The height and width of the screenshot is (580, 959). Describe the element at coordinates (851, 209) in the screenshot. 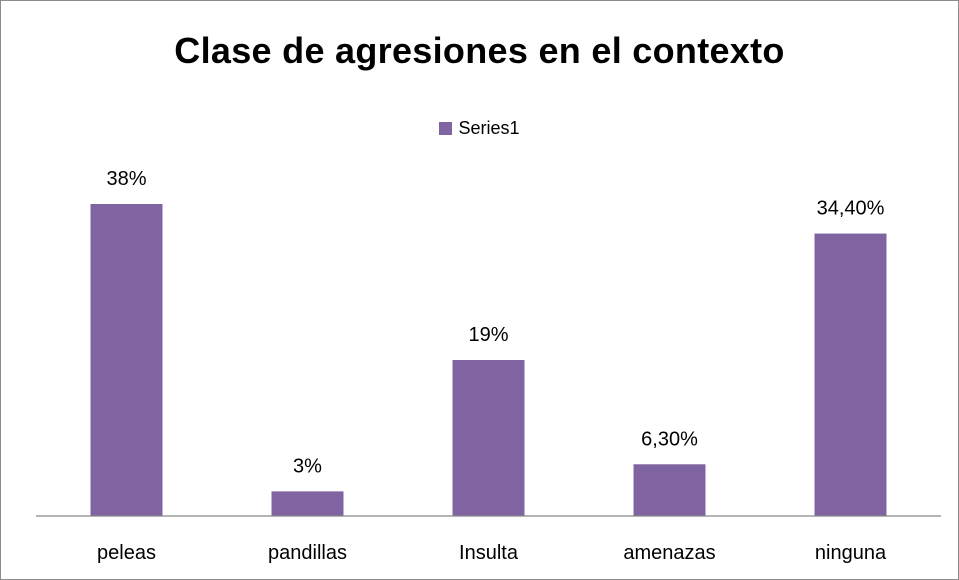

I see `data-label-ninguna: 34,40%` at that location.